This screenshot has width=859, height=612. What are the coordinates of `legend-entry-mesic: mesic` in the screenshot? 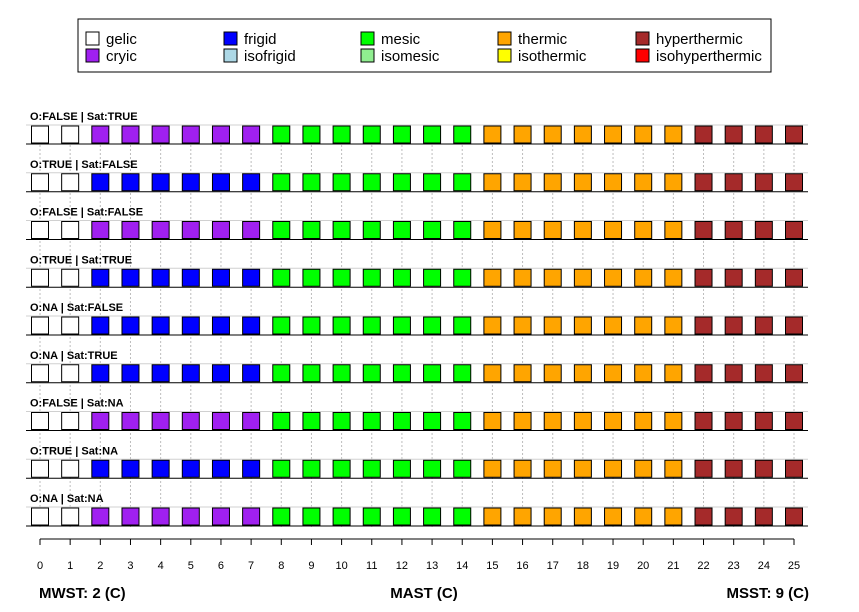 It's located at (390, 39).